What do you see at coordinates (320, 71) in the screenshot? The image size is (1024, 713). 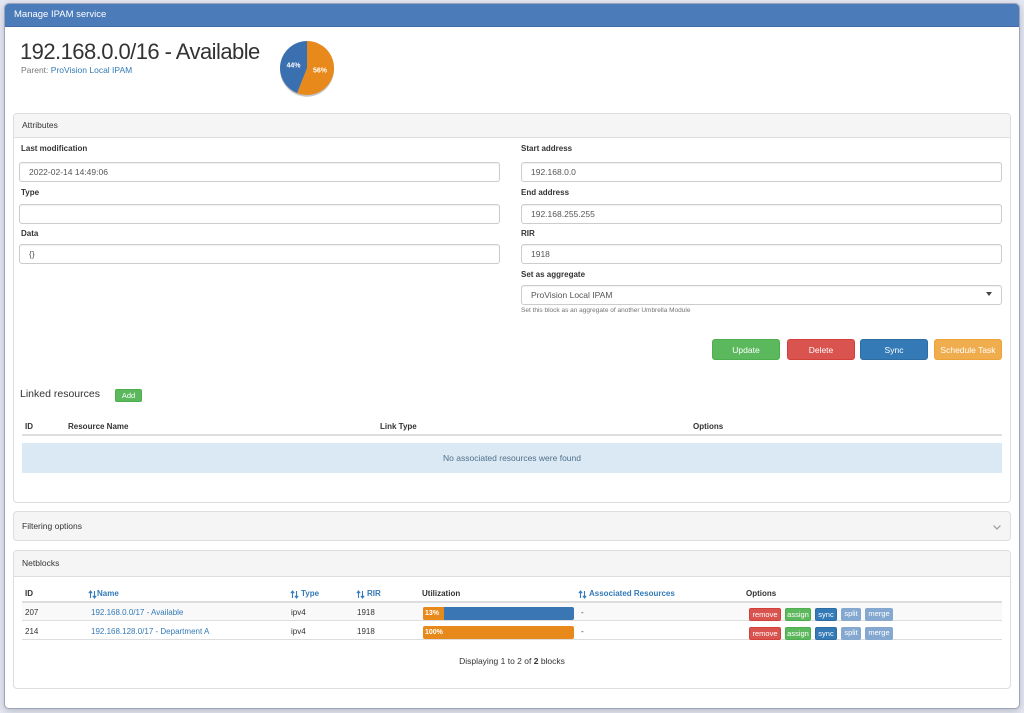 I see `svg-text: 56%` at bounding box center [320, 71].